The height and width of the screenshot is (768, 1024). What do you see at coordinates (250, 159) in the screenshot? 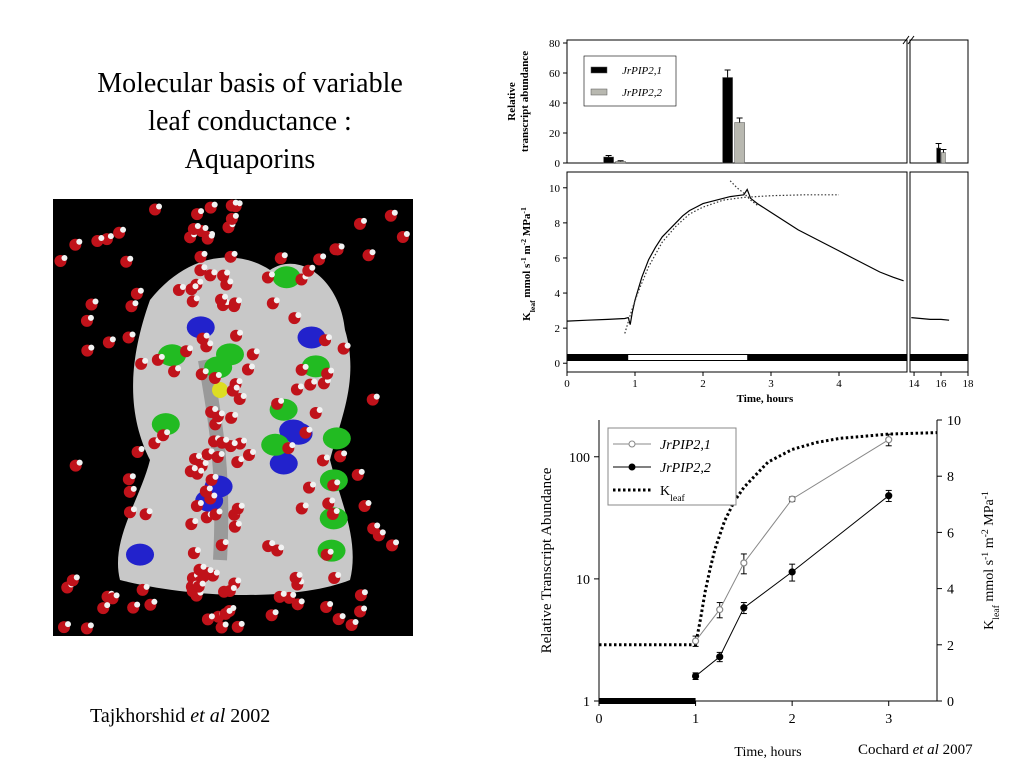
I see `title-line: Aquaporins` at bounding box center [250, 159].